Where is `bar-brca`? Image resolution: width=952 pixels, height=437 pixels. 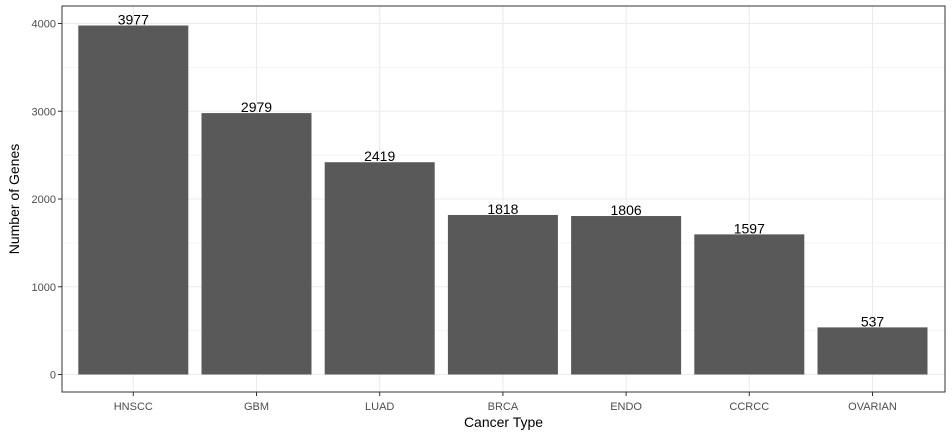
bar-brca is located at coordinates (502, 294).